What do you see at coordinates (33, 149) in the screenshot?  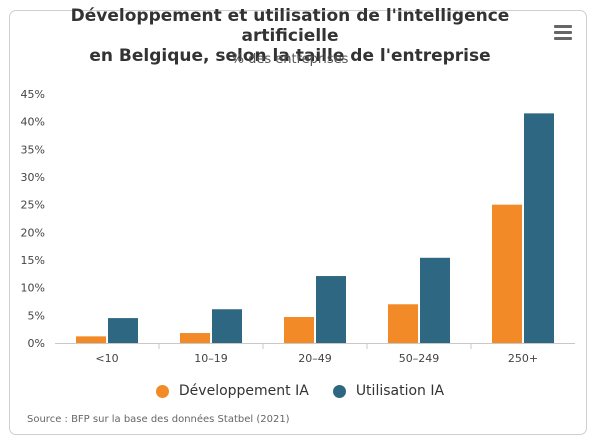 I see `y-tick-label: 35%` at bounding box center [33, 149].